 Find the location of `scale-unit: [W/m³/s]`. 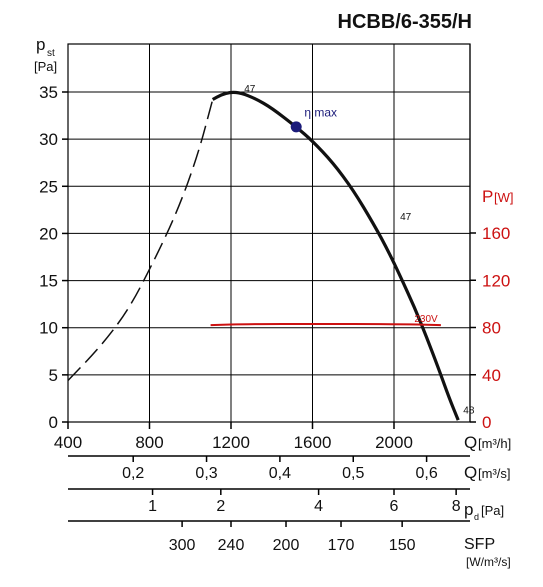

scale-unit: [W/m³/s] is located at coordinates (488, 562).